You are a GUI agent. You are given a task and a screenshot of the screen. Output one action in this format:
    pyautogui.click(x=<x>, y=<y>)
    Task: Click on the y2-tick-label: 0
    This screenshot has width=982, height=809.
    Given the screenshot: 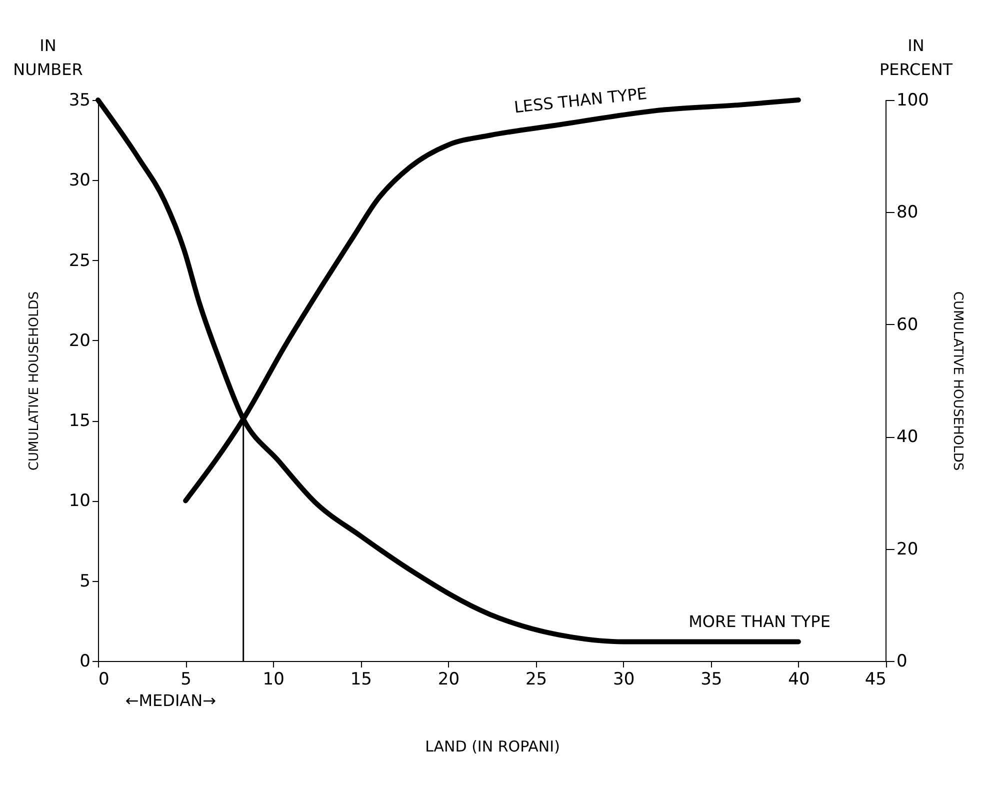 What is the action you would take?
    pyautogui.click(x=902, y=662)
    